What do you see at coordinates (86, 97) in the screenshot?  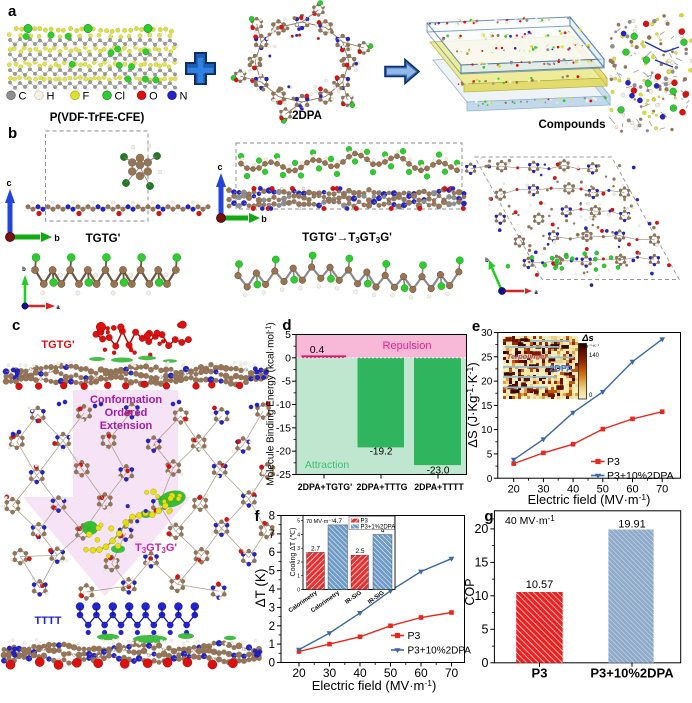 I see `svg-text: F` at bounding box center [86, 97].